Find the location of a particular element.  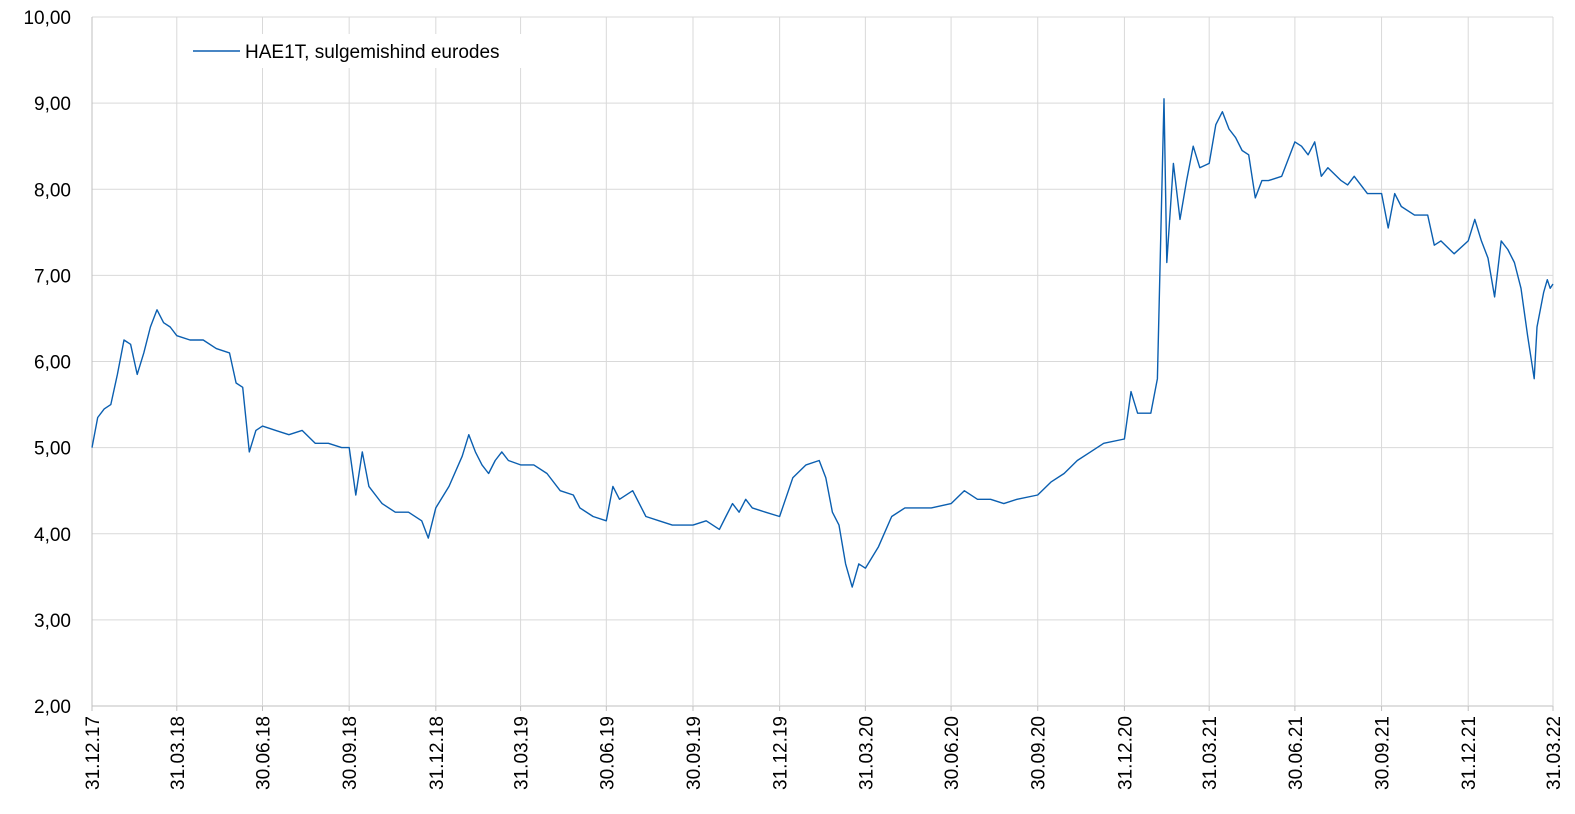

x-tick-label: 30.06.20 is located at coordinates (952, 753).